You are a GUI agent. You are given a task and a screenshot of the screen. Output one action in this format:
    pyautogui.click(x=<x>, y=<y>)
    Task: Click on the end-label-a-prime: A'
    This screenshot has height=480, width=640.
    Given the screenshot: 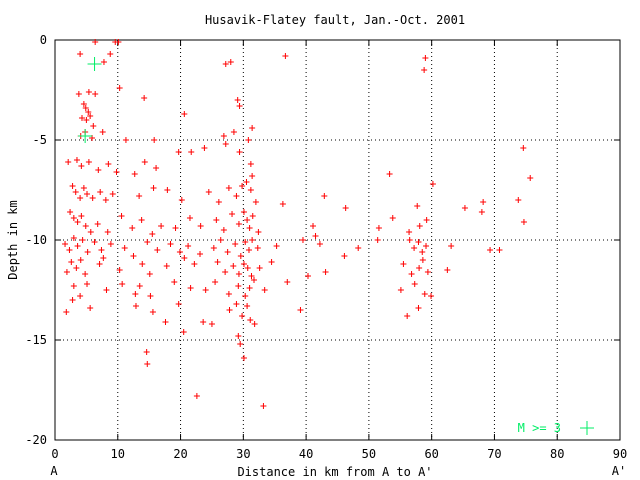 What is the action you would take?
    pyautogui.click(x=619, y=471)
    